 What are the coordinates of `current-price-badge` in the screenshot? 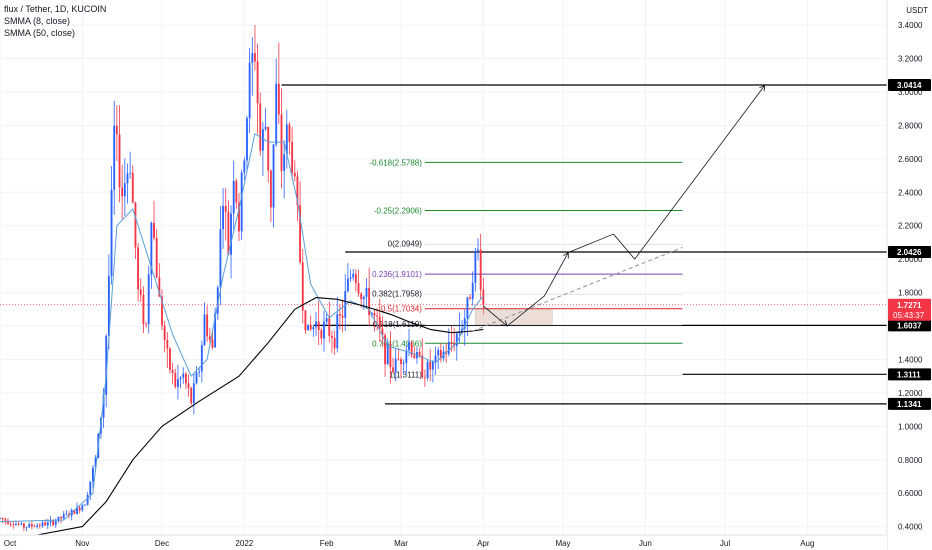 It's located at (909, 309).